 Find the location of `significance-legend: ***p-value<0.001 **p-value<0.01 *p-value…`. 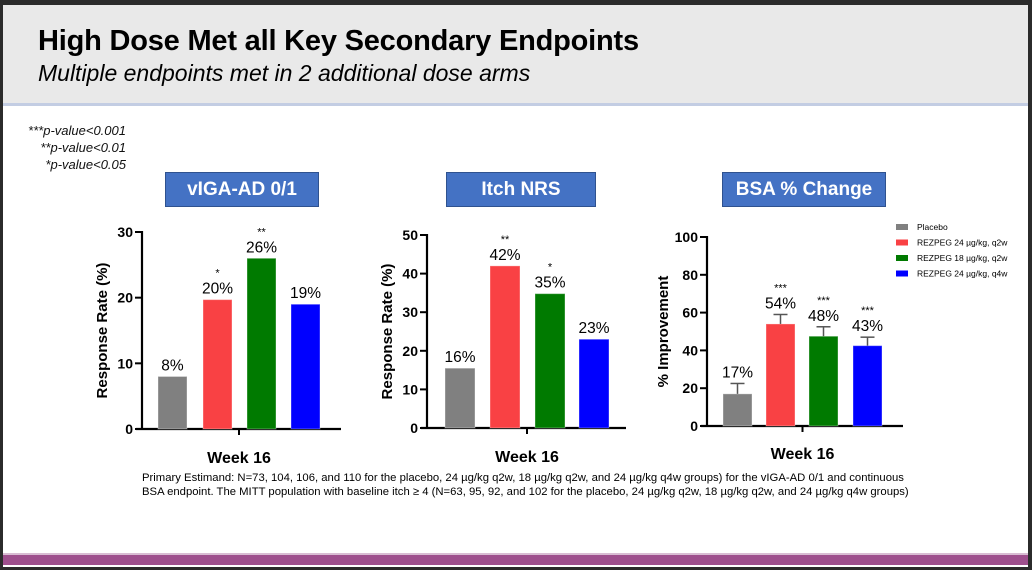

significance-legend: ***p-value<0.001 **p-value<0.01 *p-value… is located at coordinates (69, 147).